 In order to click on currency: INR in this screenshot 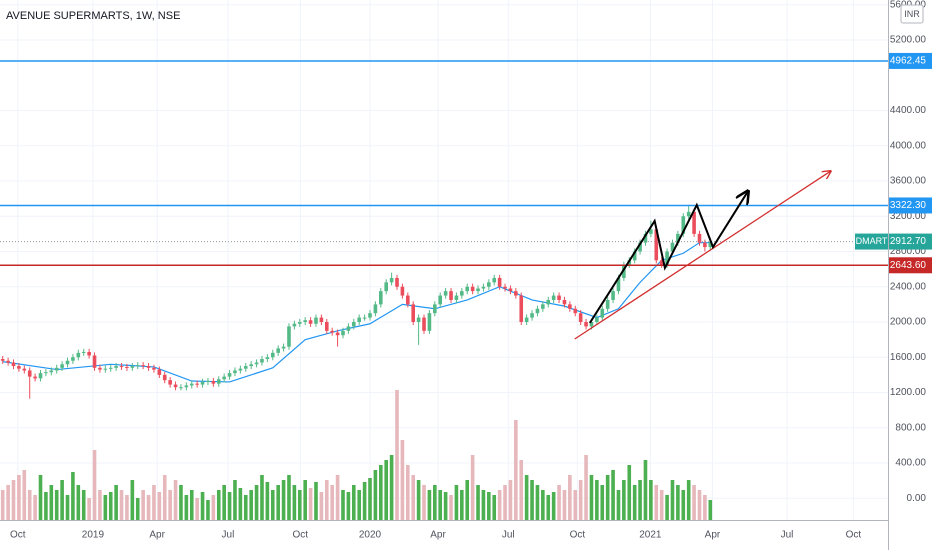, I will do `click(912, 14)`.